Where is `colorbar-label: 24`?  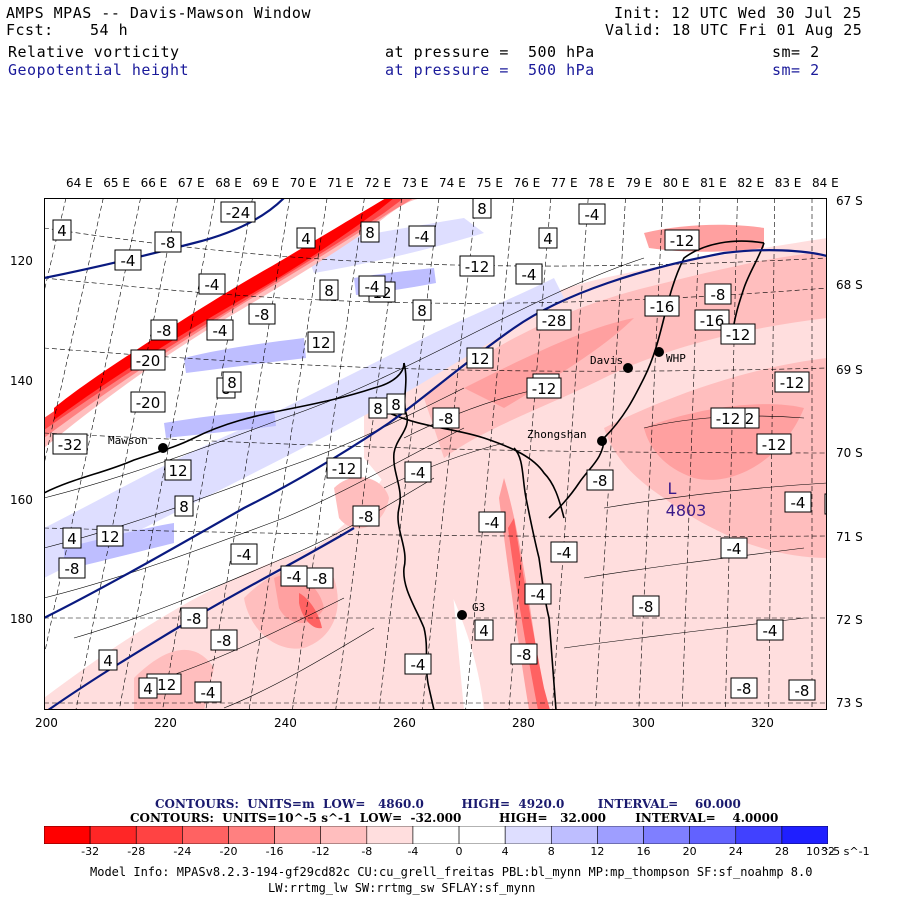
colorbar-label: 24 is located at coordinates (735, 851).